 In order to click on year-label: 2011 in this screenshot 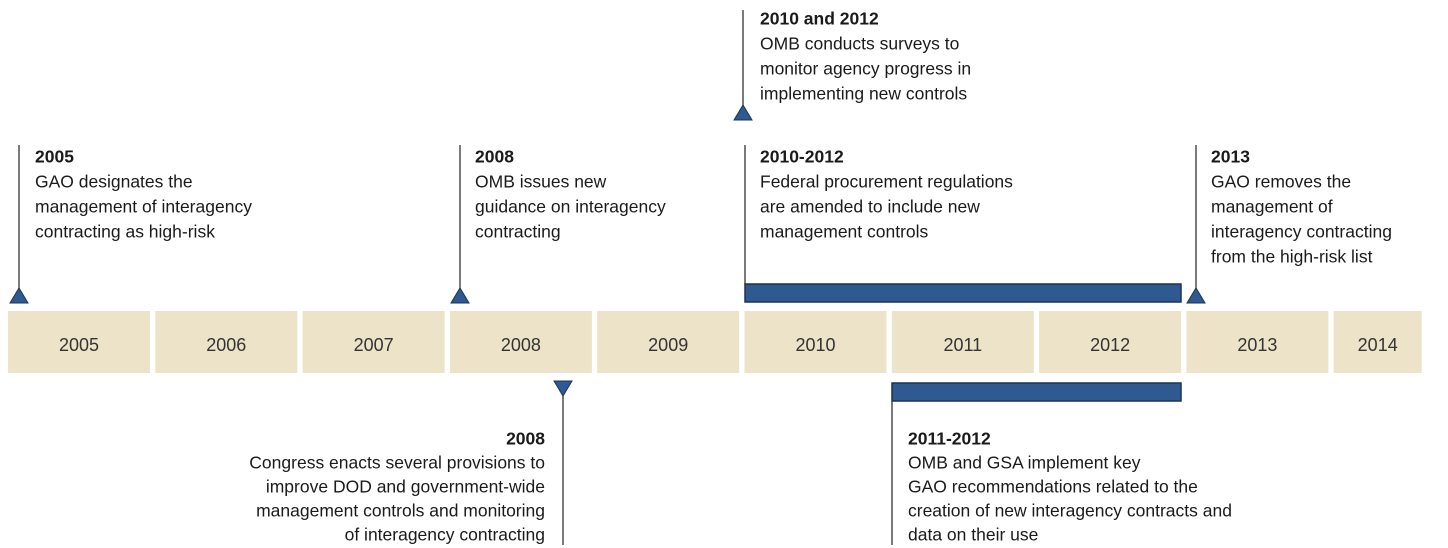, I will do `click(962, 345)`.